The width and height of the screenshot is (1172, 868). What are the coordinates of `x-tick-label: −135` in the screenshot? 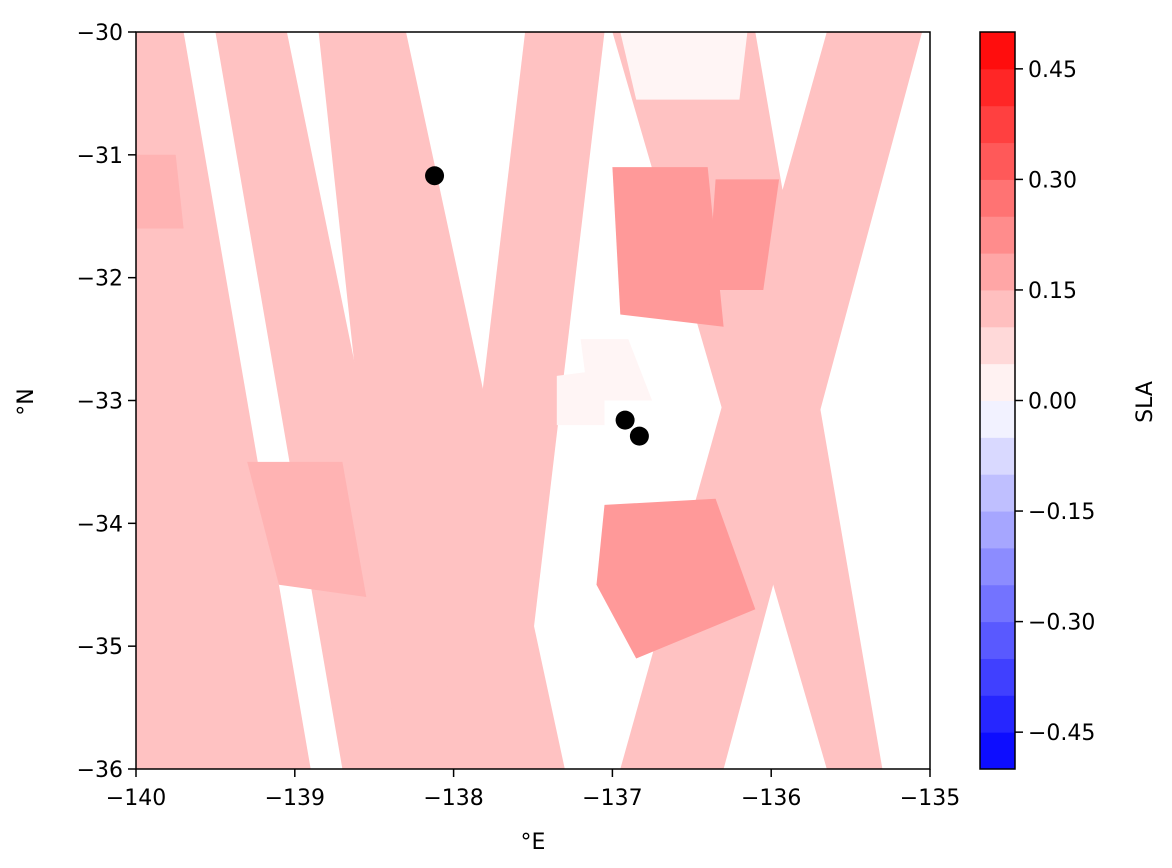 It's located at (930, 798).